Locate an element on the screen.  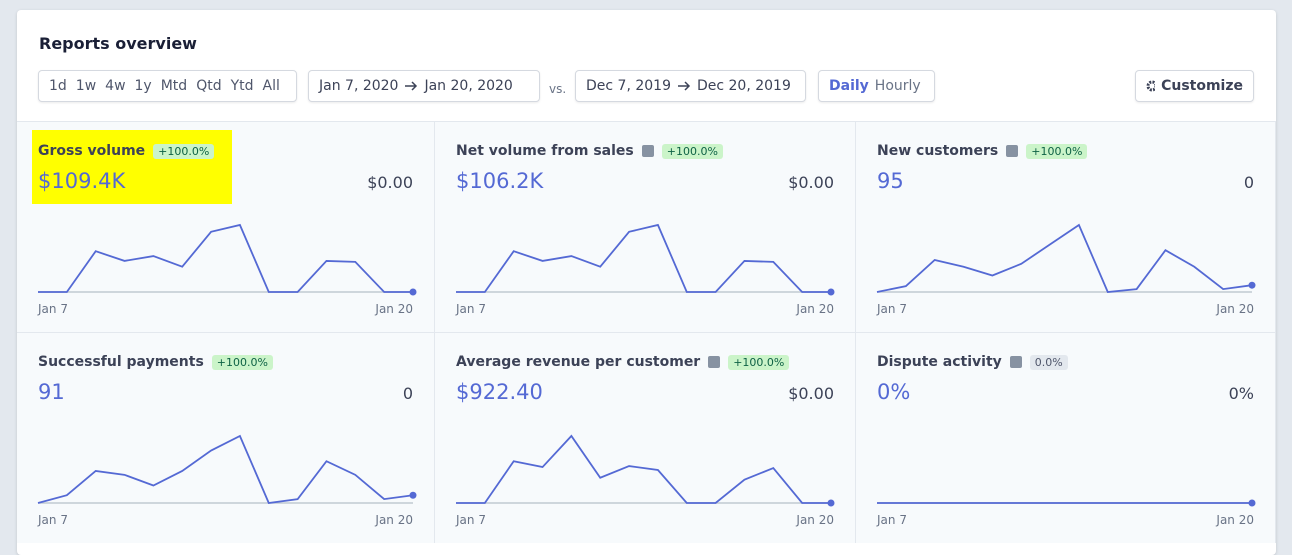
customize-label: Customize is located at coordinates (1202, 86).